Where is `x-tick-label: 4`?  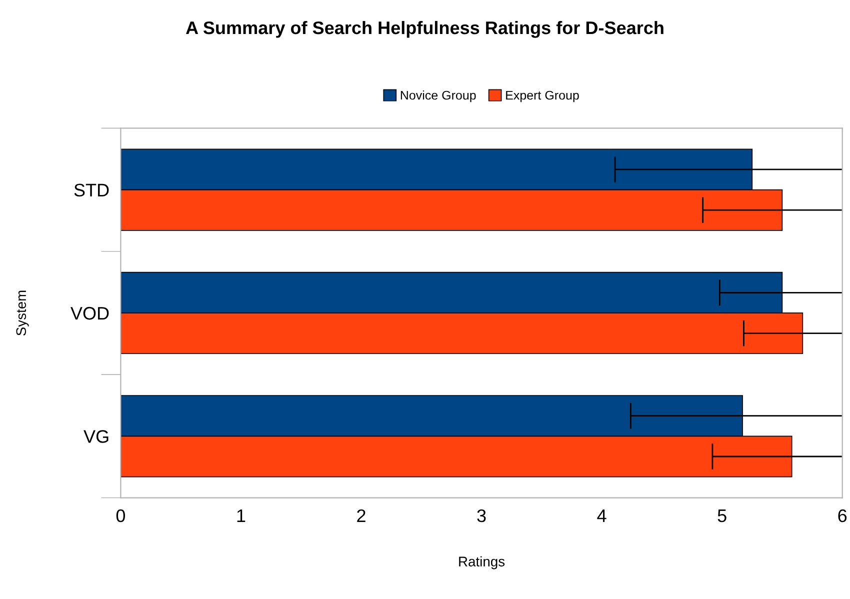
x-tick-label: 4 is located at coordinates (601, 516).